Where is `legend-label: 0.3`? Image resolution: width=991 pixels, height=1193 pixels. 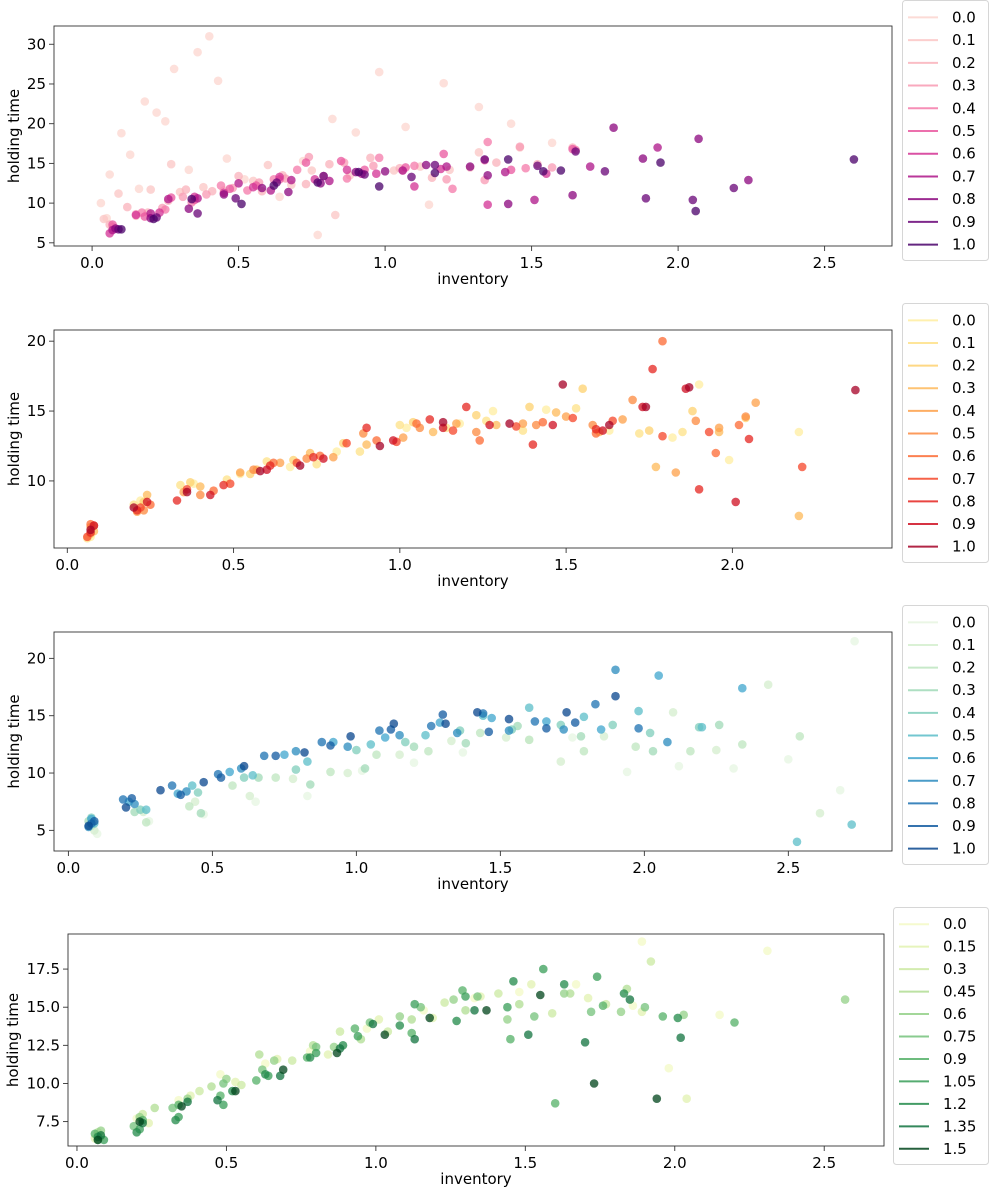 legend-label: 0.3 is located at coordinates (964, 690).